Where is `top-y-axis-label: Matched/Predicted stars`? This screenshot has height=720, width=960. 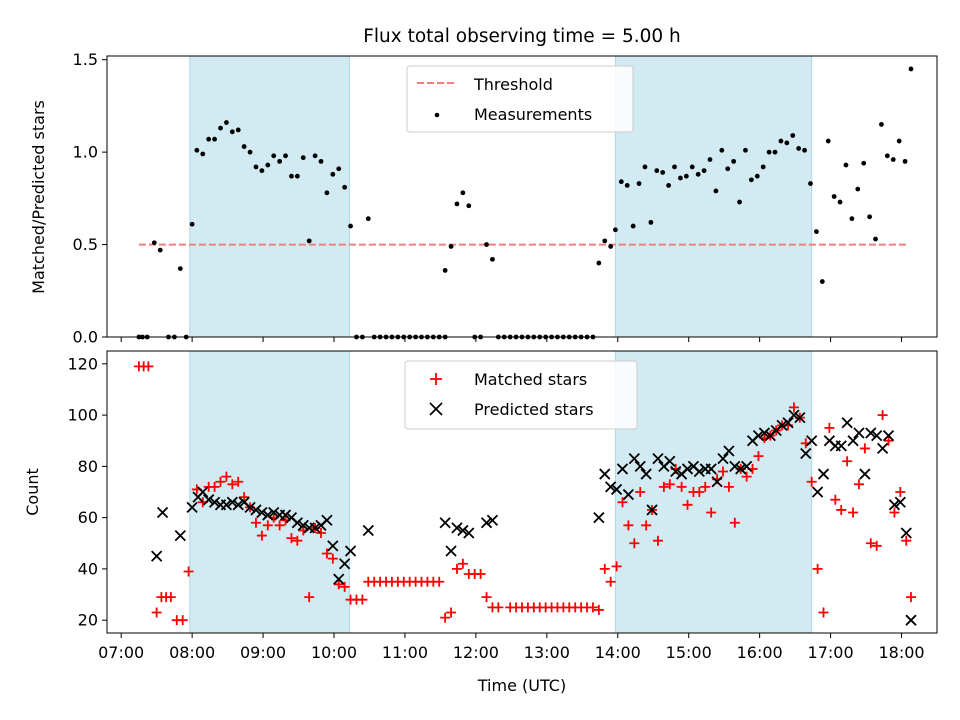
top-y-axis-label: Matched/Predicted stars is located at coordinates (38, 197).